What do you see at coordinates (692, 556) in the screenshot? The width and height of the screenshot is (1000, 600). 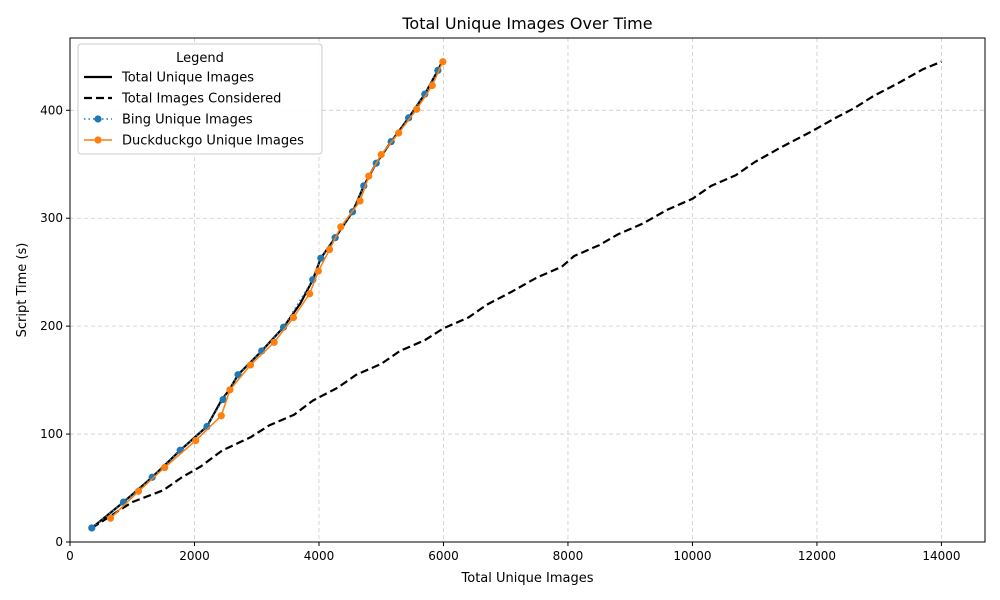 I see `x-tick-label: 10000` at bounding box center [692, 556].